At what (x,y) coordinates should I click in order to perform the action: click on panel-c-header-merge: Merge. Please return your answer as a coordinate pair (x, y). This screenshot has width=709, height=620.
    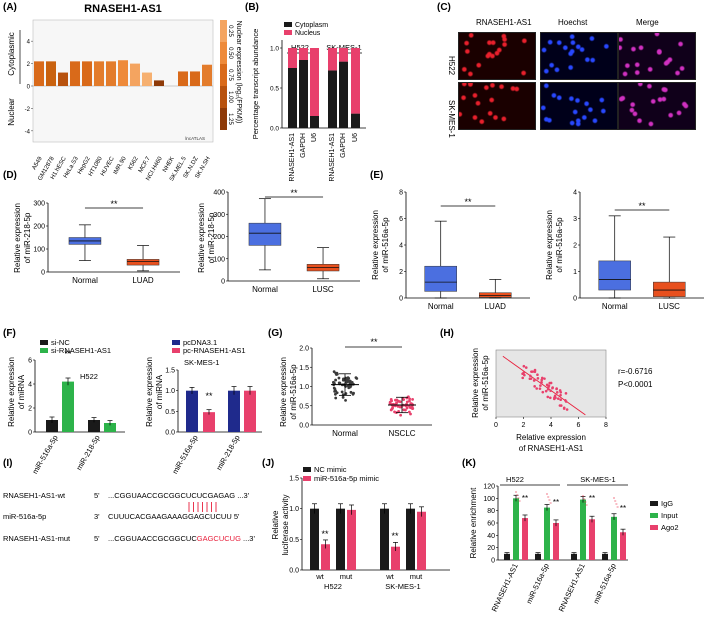
    Looking at the image, I should click on (647, 22).